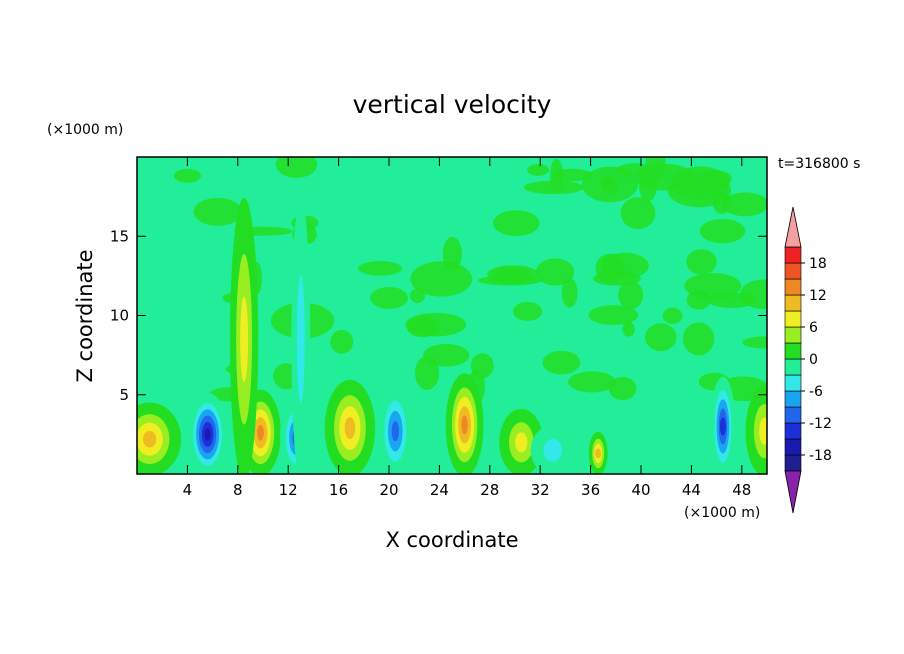 This screenshot has width=904, height=654. I want to click on colorbar-tick-label: -6, so click(816, 392).